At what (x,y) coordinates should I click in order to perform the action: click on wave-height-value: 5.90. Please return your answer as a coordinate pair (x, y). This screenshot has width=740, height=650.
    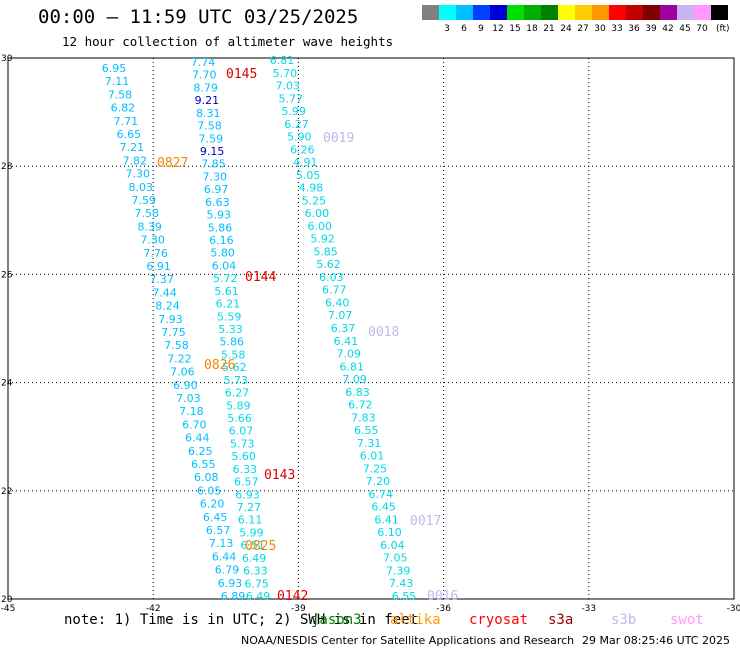
    Looking at the image, I should click on (299, 137).